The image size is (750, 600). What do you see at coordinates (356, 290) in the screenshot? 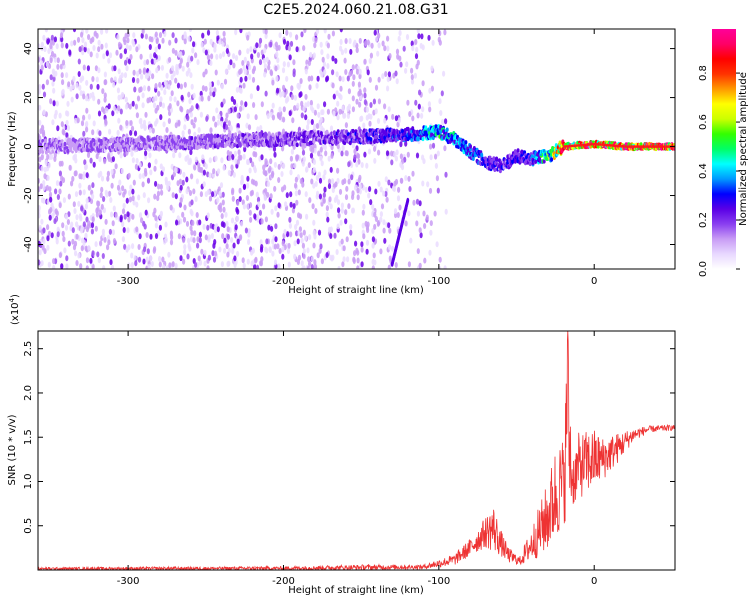
I see `spectrogram-x-axis-label: Height of straight line (km)` at bounding box center [356, 290].